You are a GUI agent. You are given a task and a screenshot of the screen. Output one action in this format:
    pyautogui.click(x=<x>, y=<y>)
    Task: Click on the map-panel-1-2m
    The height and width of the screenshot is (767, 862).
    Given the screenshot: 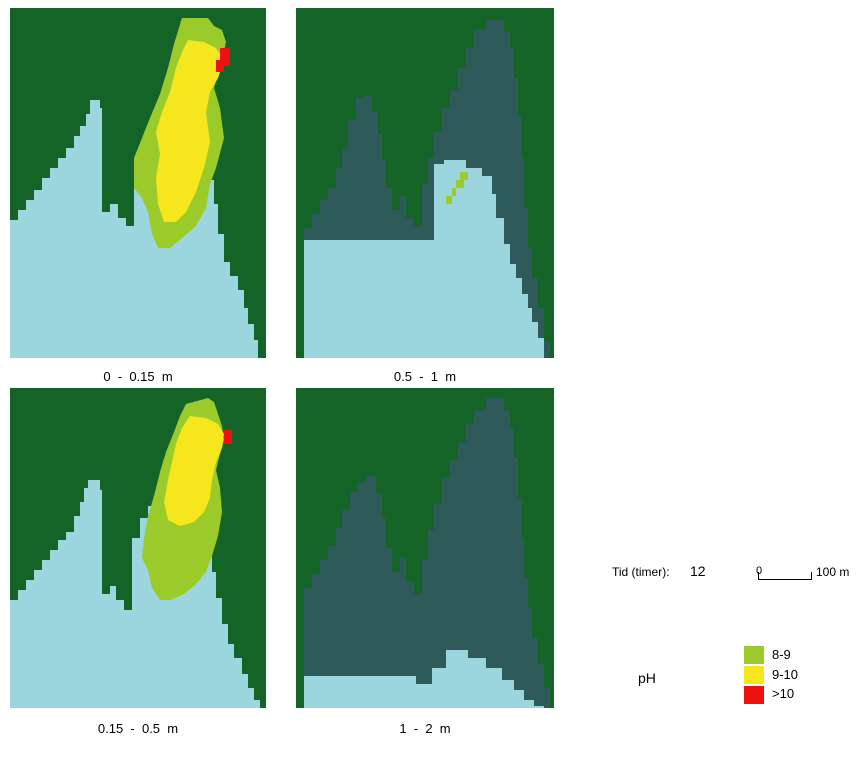 What is the action you would take?
    pyautogui.click(x=425, y=548)
    